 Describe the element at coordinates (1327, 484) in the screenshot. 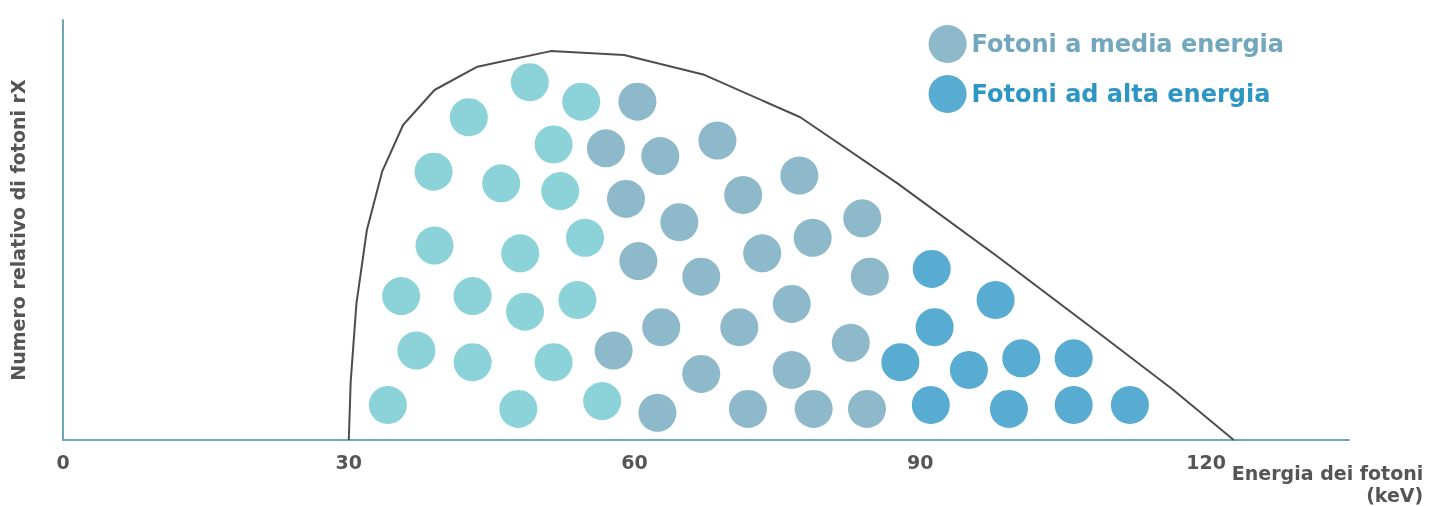

I see `x-axis-title: Energia dei fotoni (keV)` at that location.